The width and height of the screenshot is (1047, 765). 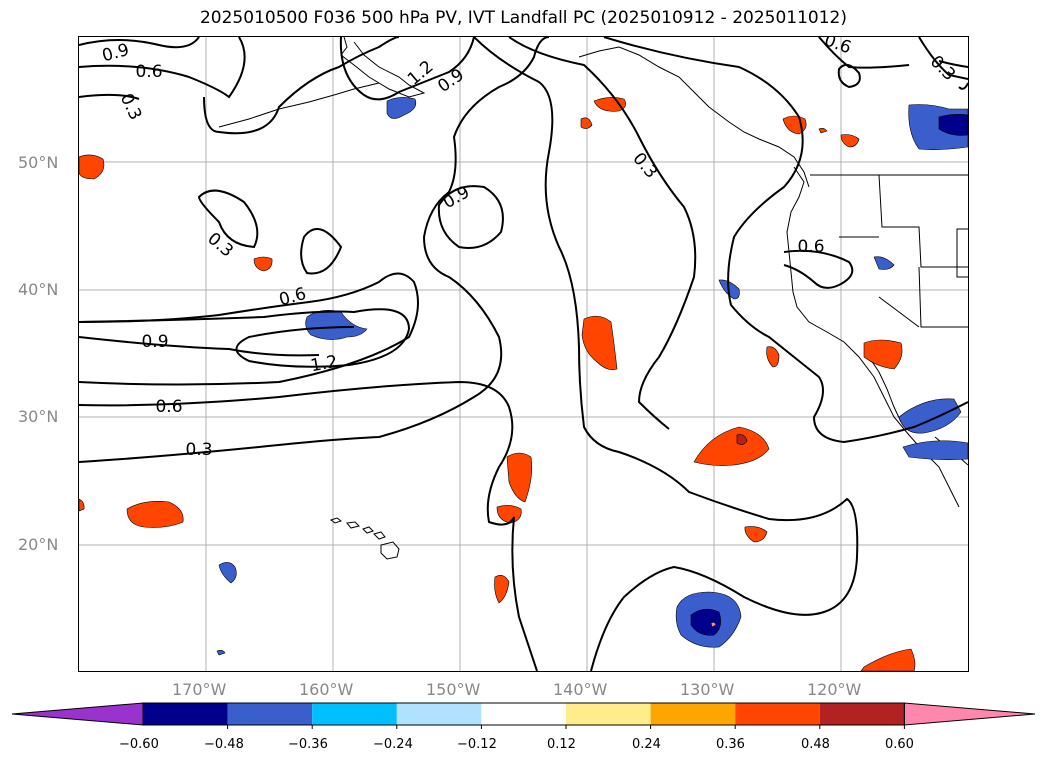 What do you see at coordinates (324, 364) in the screenshot?
I see `contour-label: 1.2` at bounding box center [324, 364].